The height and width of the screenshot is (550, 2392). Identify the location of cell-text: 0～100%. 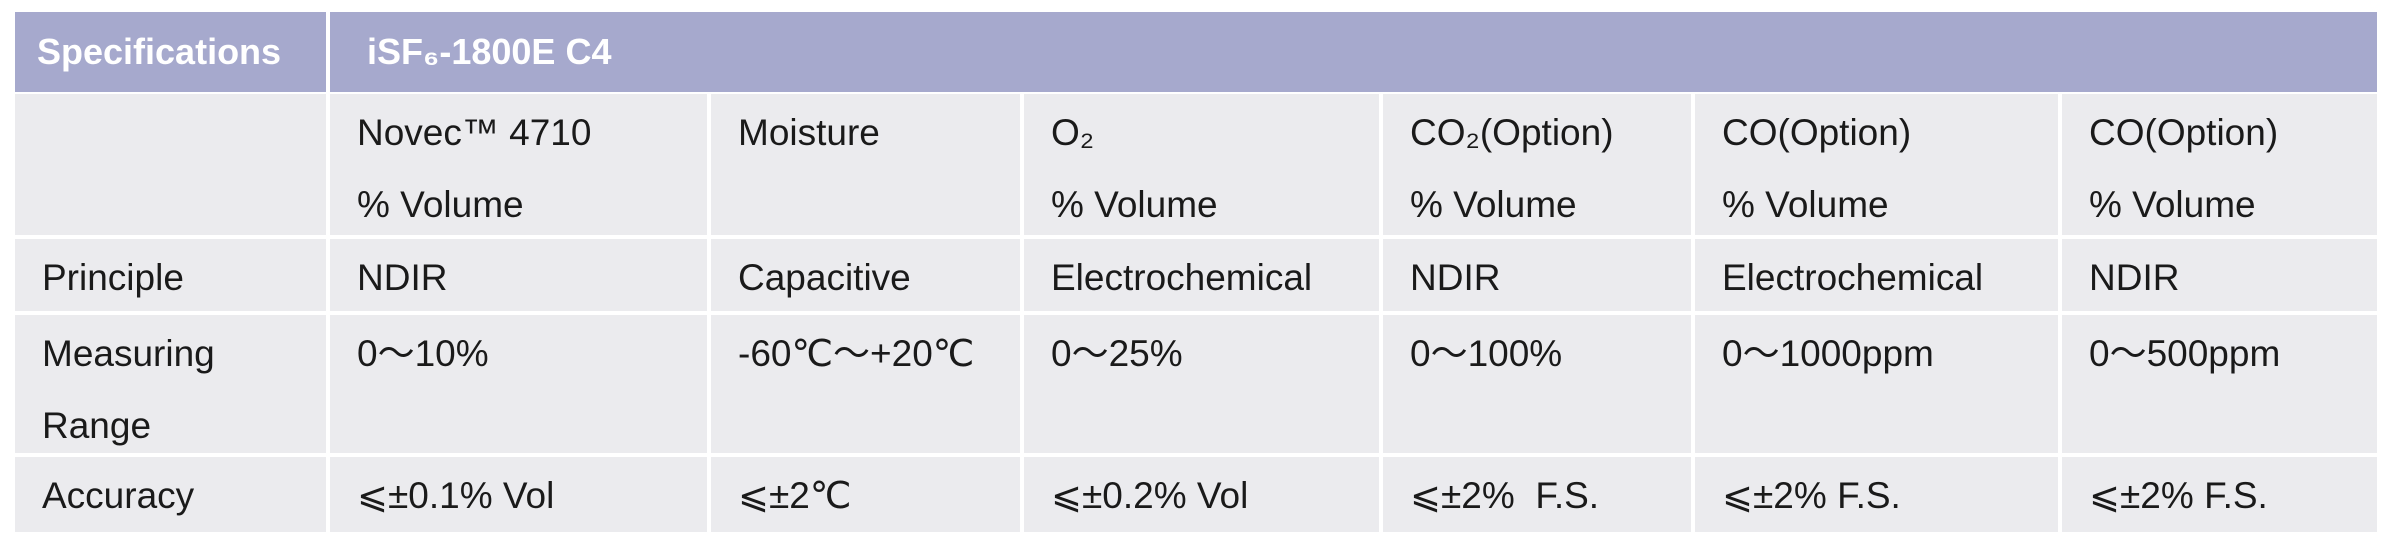
(1486, 353).